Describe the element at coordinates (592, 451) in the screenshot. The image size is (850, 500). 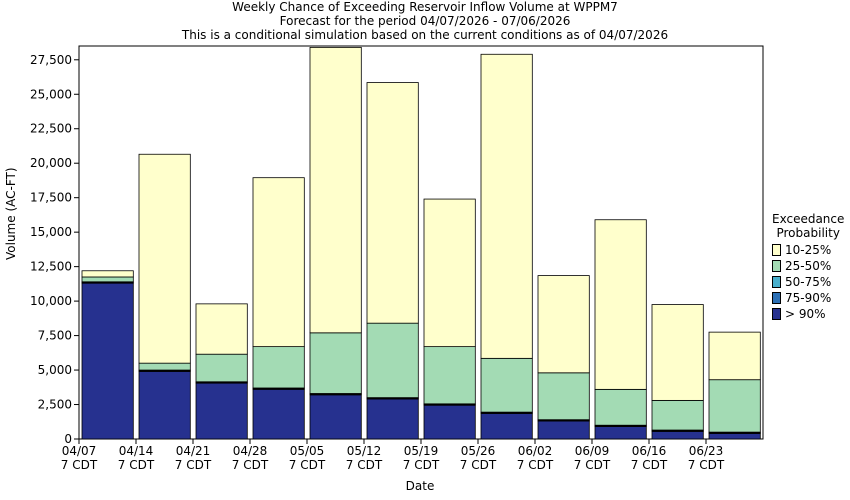
I see `x-tick-label-date: 06/09` at that location.